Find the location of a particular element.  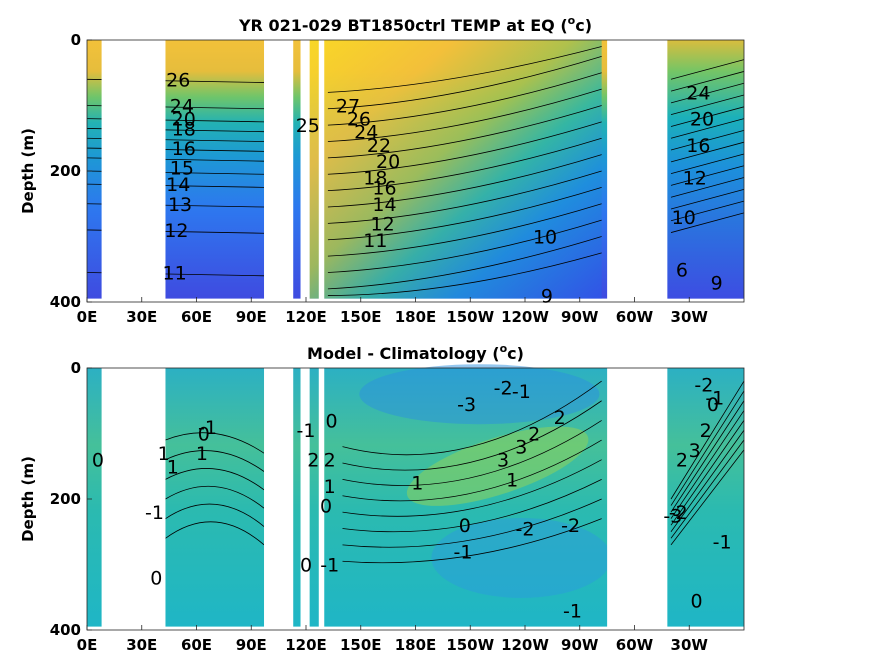

x-tick-label: 90E is located at coordinates (251, 317).